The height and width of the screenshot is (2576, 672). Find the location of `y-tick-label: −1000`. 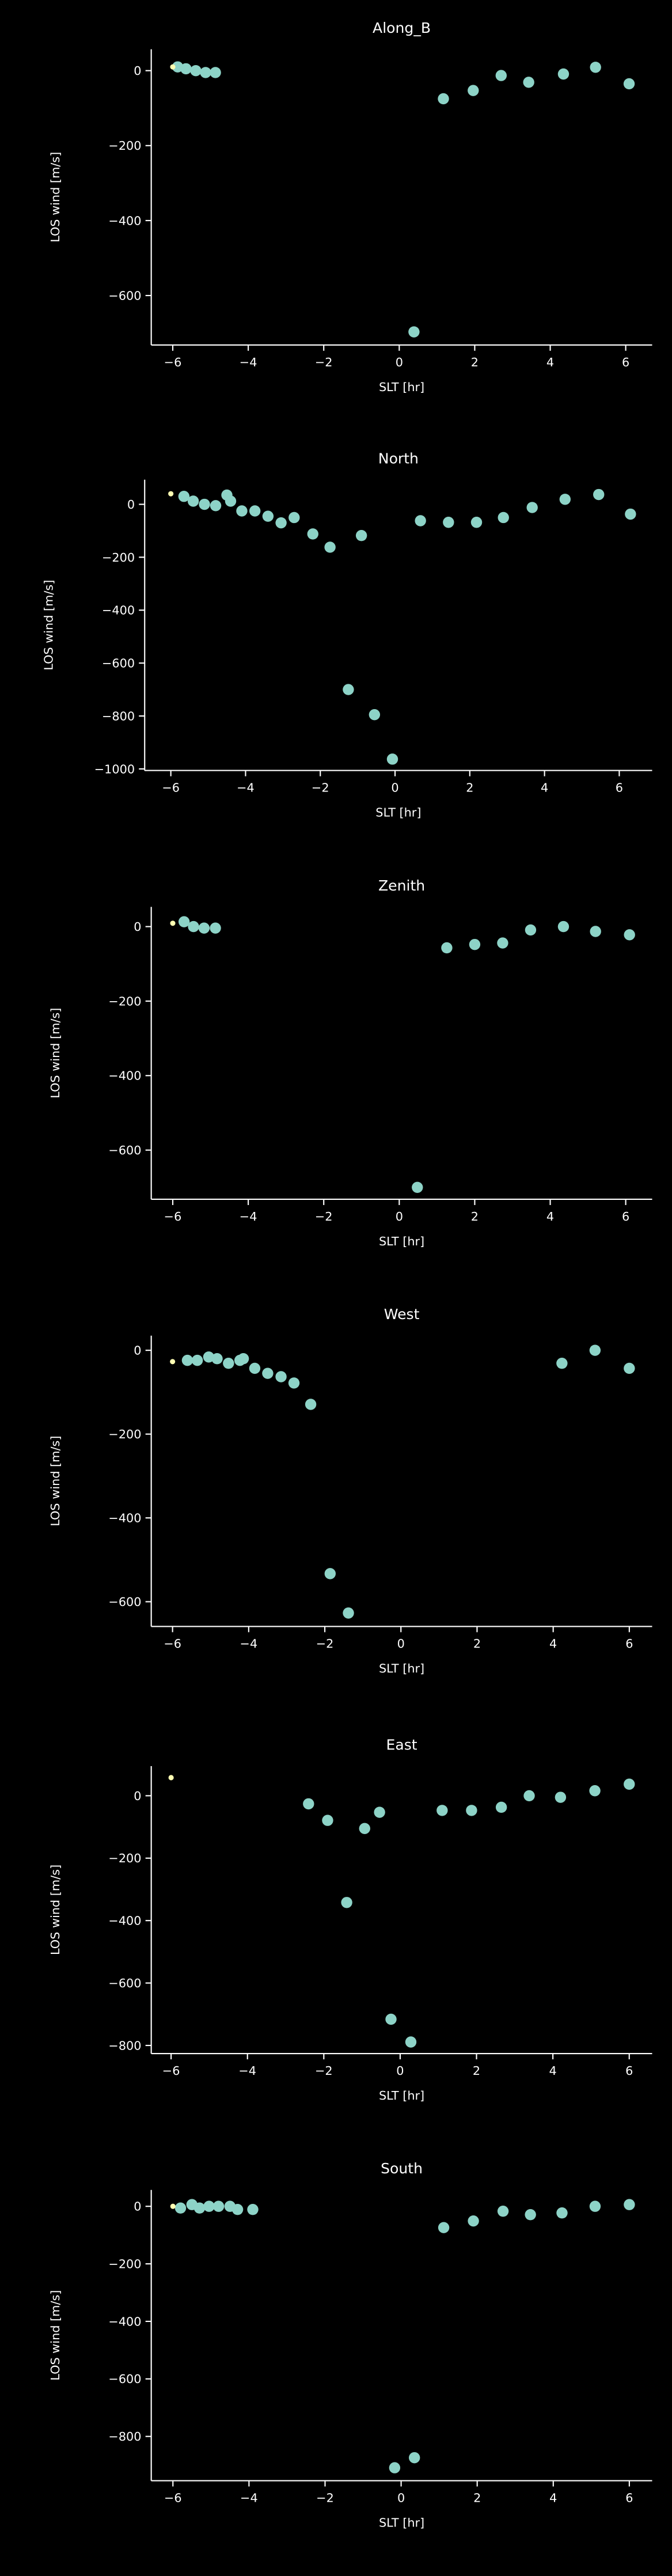

y-tick-label: −1000 is located at coordinates (115, 769).